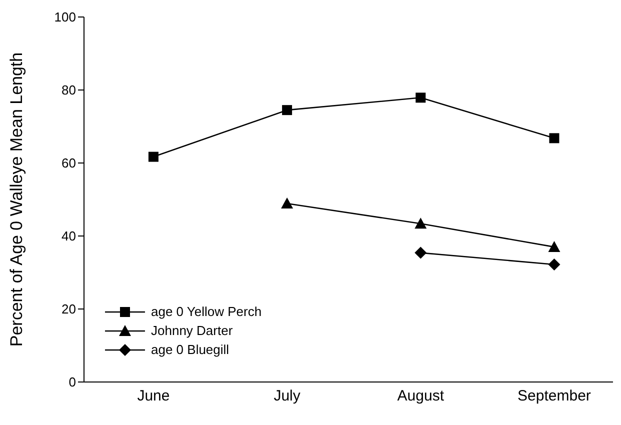  Describe the element at coordinates (69, 236) in the screenshot. I see `y-tick-label: 40` at that location.